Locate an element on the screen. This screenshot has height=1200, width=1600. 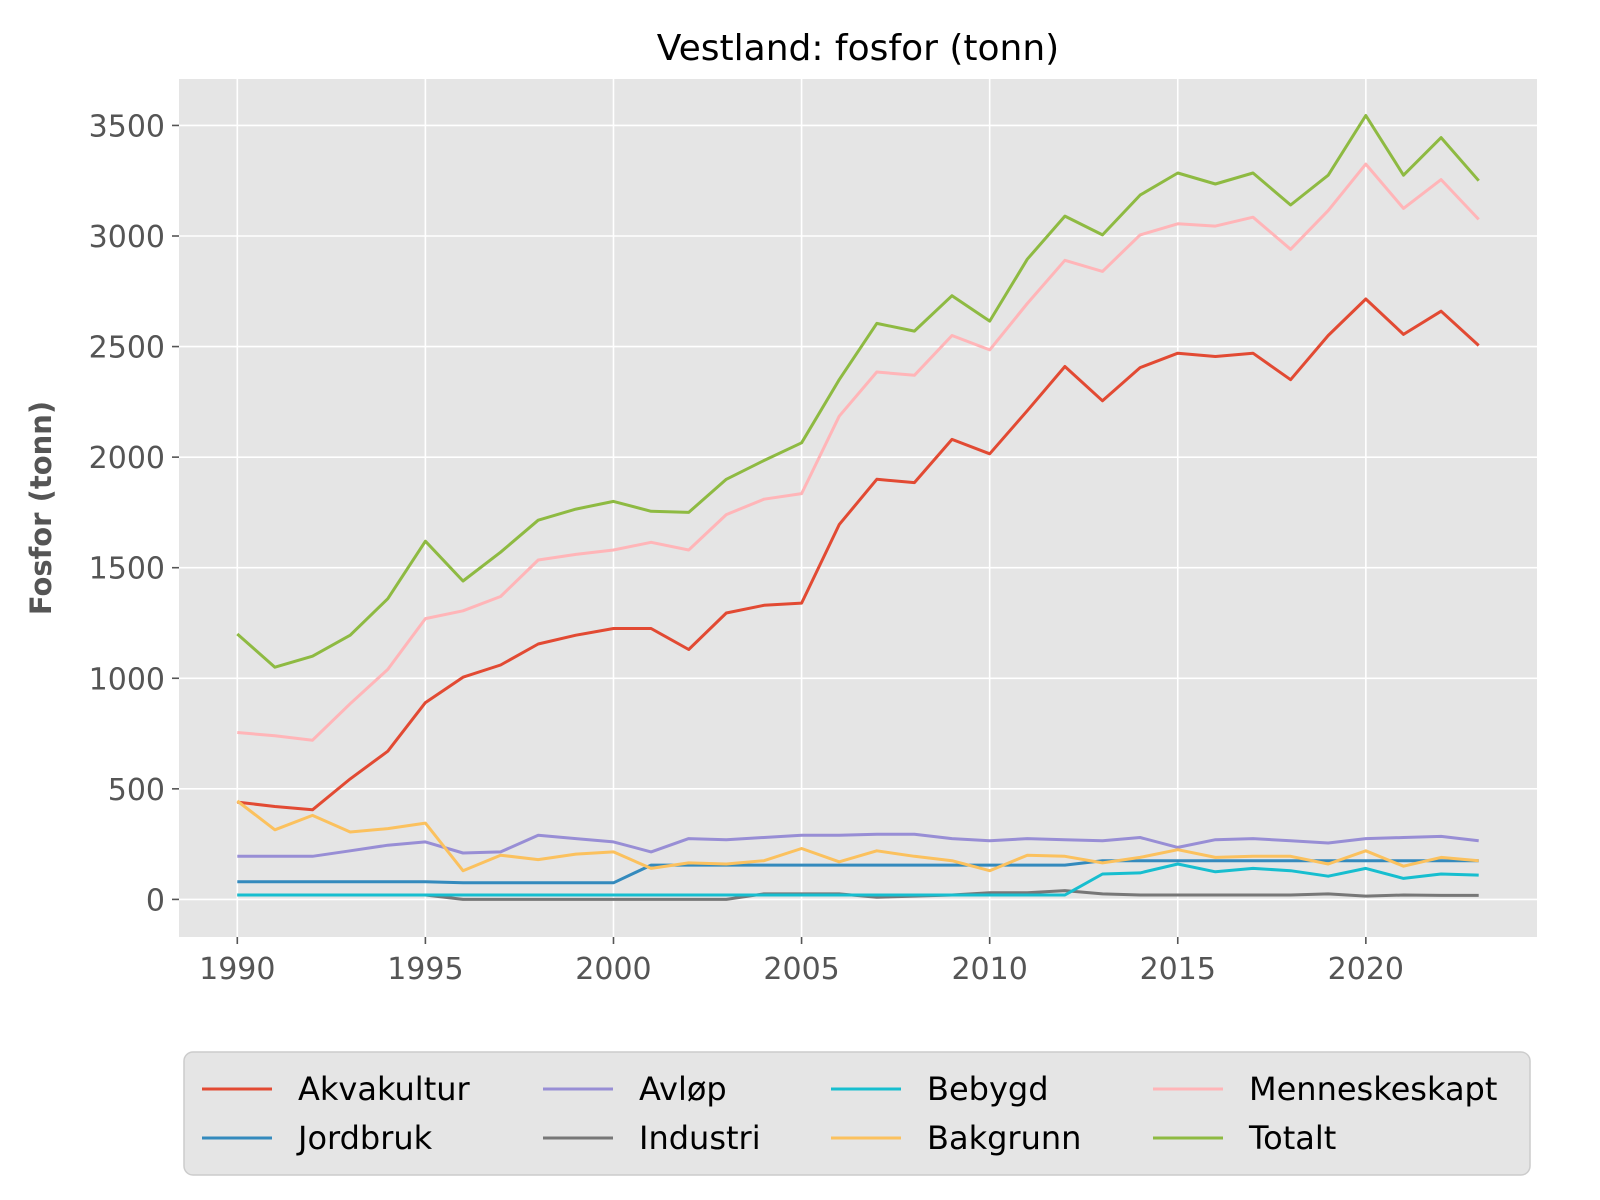
y-axis-label: Fosfor (tonn) is located at coordinates (41, 508).